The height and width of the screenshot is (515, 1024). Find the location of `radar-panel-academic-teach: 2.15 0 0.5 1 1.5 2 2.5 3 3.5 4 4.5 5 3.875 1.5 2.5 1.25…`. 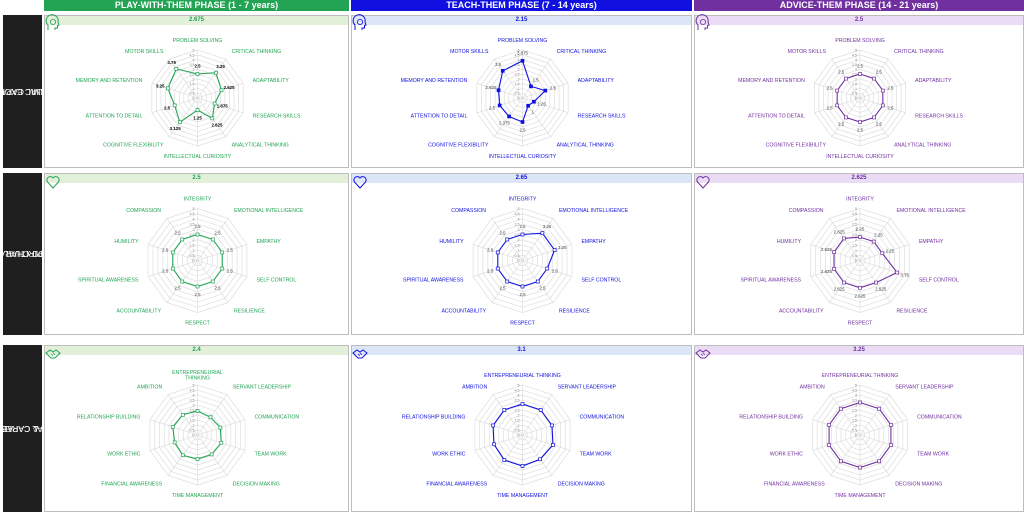

radar-panel-academic-teach: 2.15 0 0.5 1 1.5 2 2.5 3 3.5 4 4.5 5 3.875 1.5 2.5 1.25… is located at coordinates (521, 91).